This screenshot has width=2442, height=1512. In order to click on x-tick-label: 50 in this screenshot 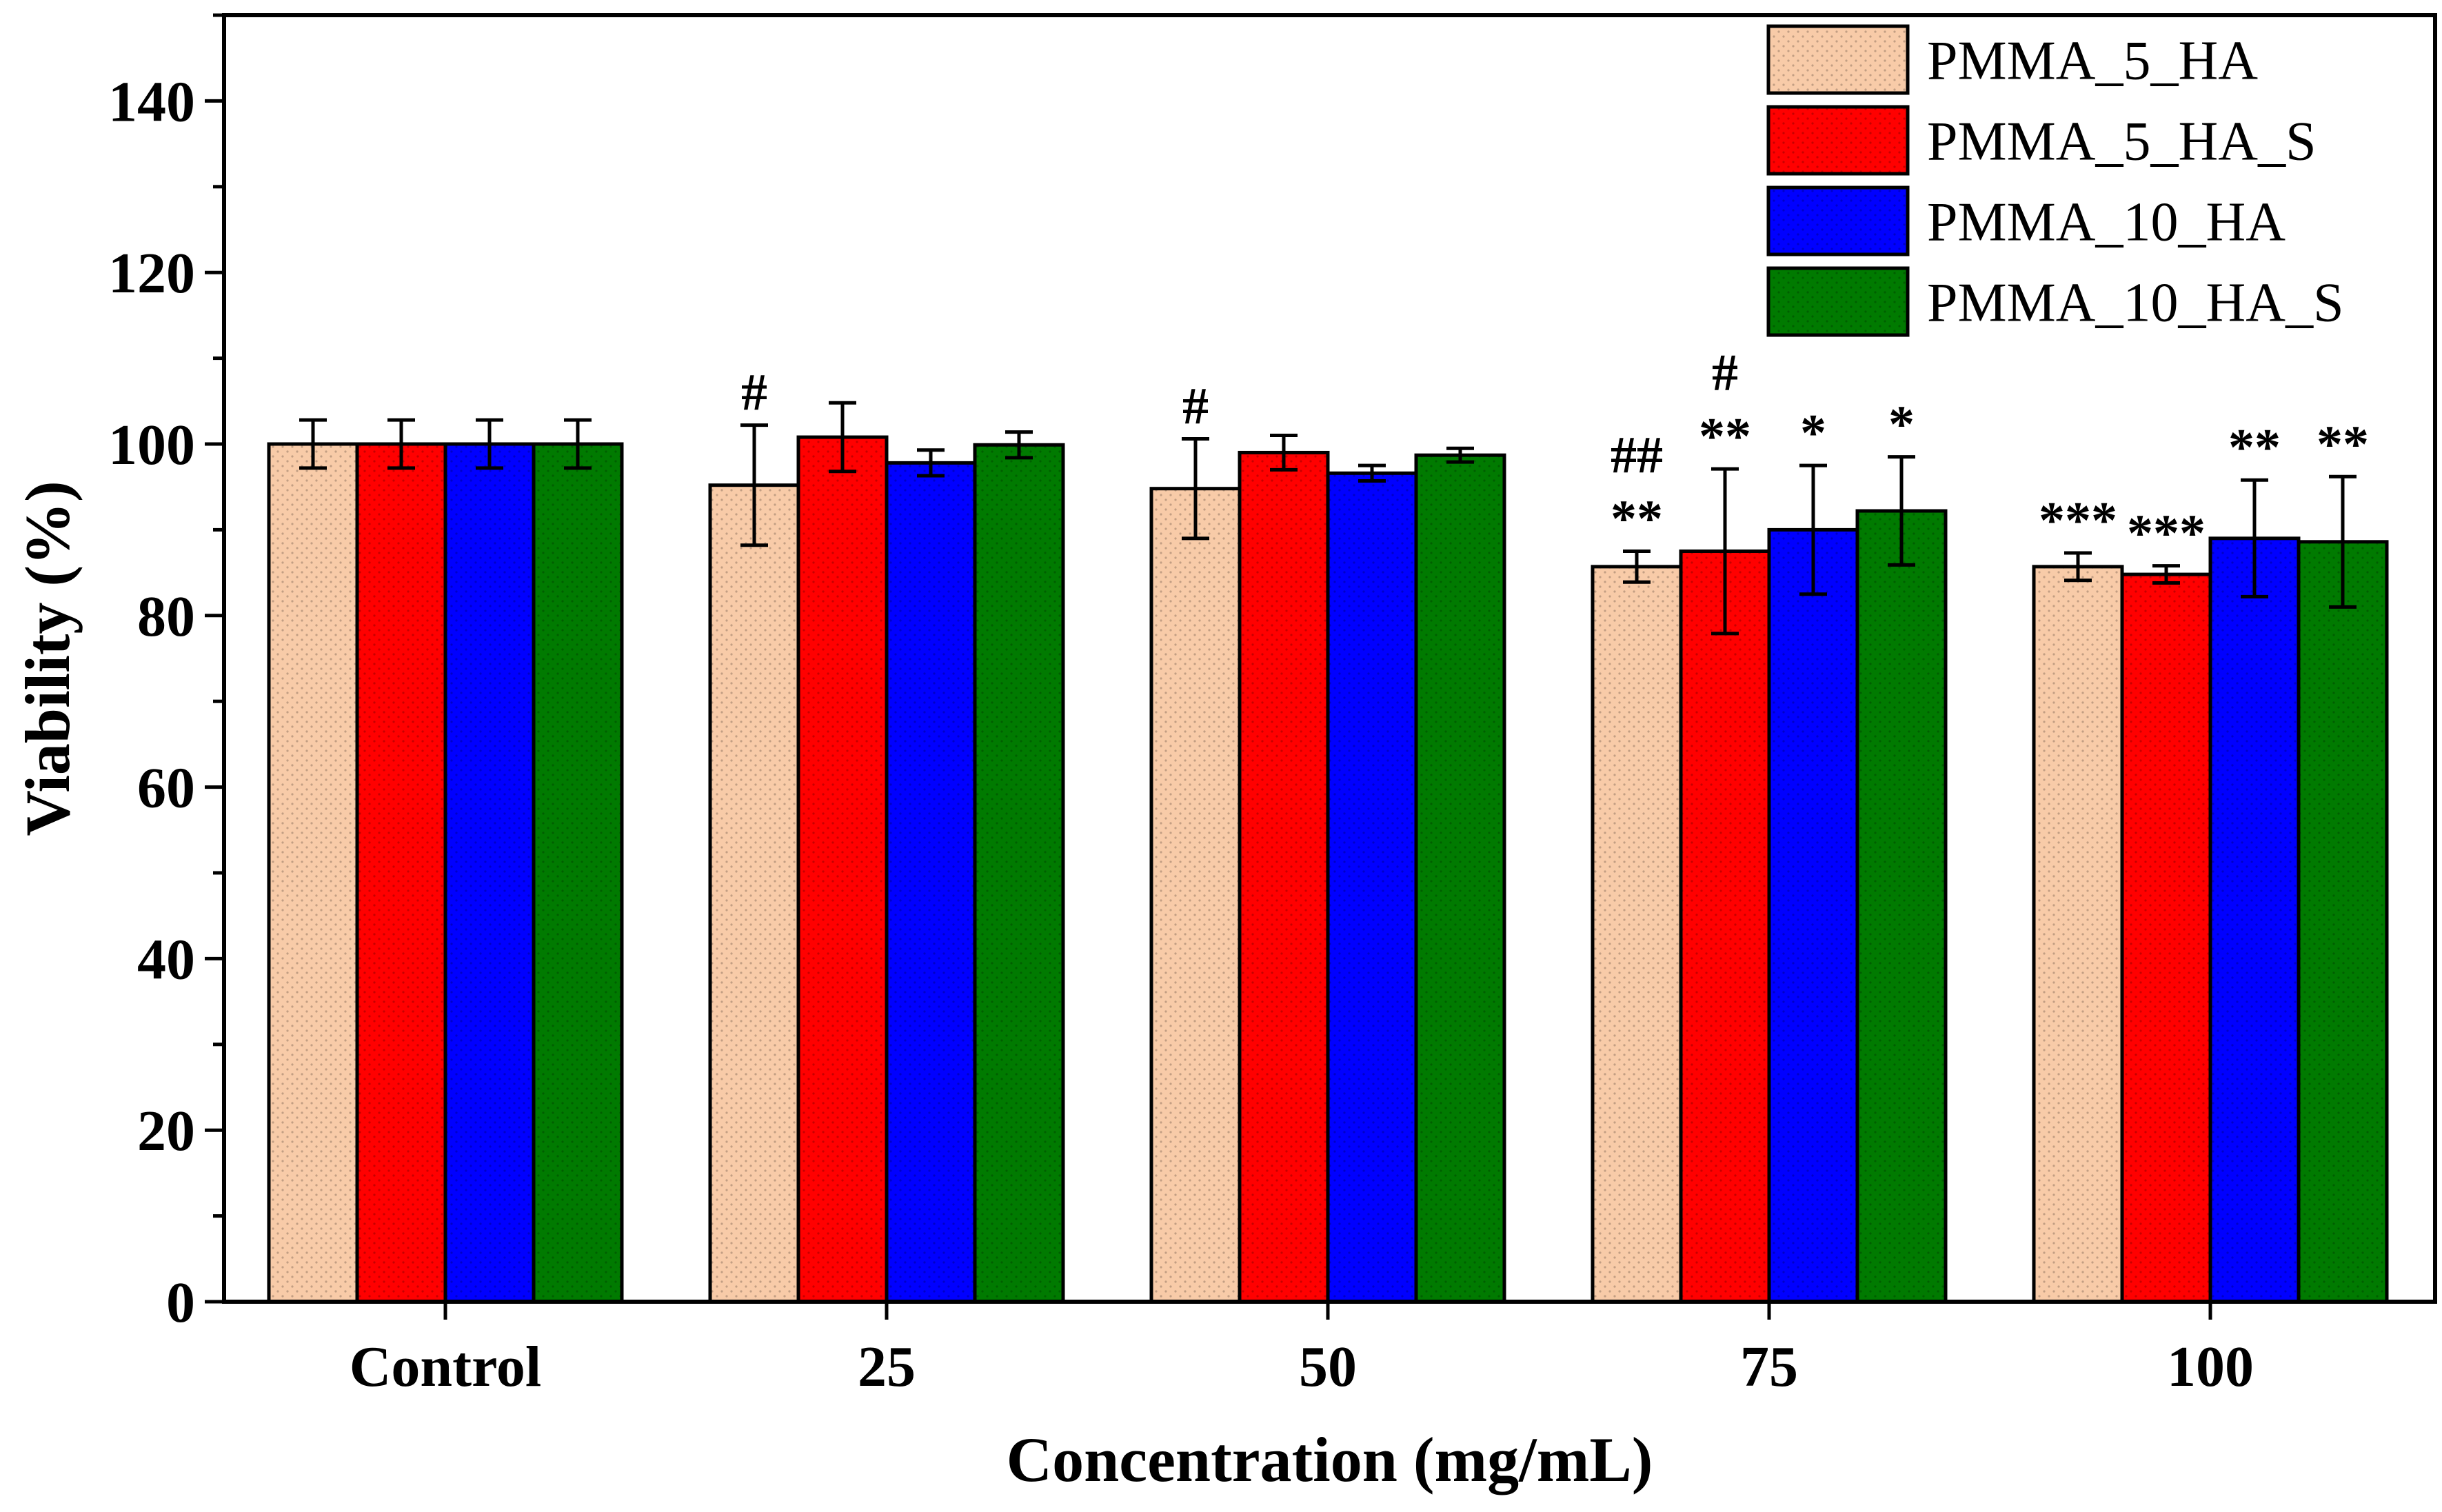, I will do `click(1328, 1367)`.